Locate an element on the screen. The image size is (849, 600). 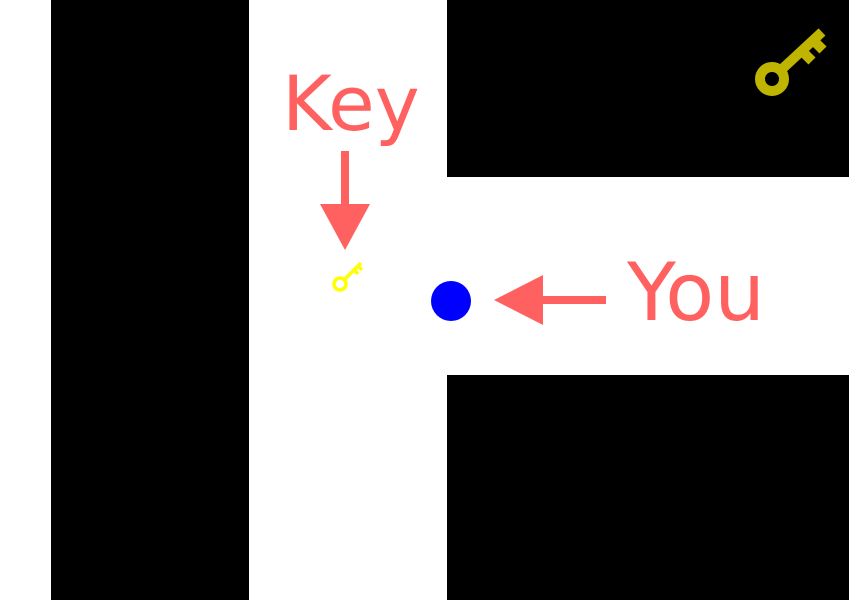
key-annotation-label: Key is located at coordinates (351, 103).